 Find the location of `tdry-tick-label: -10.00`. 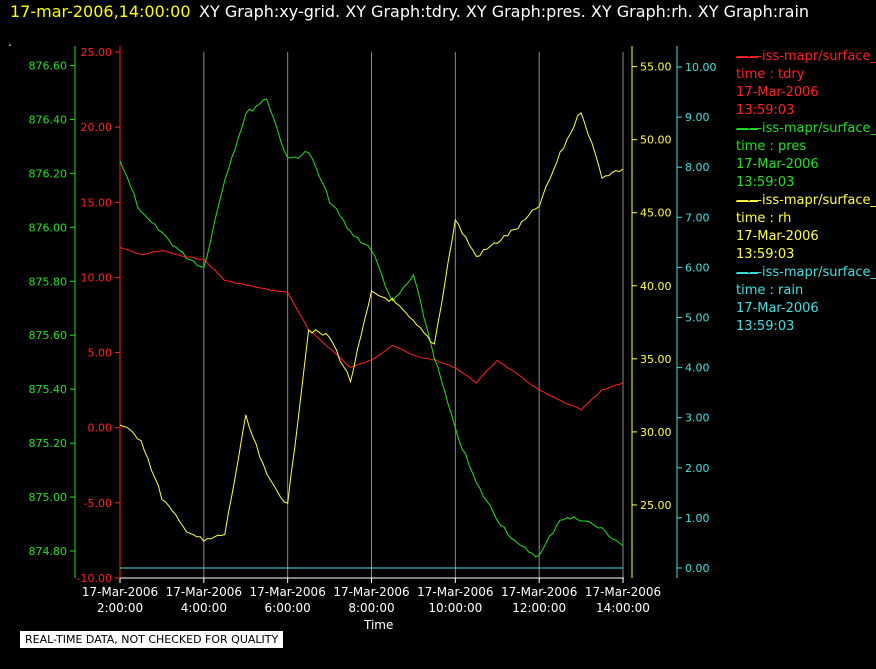

tdry-tick-label: -10.00 is located at coordinates (94, 578).